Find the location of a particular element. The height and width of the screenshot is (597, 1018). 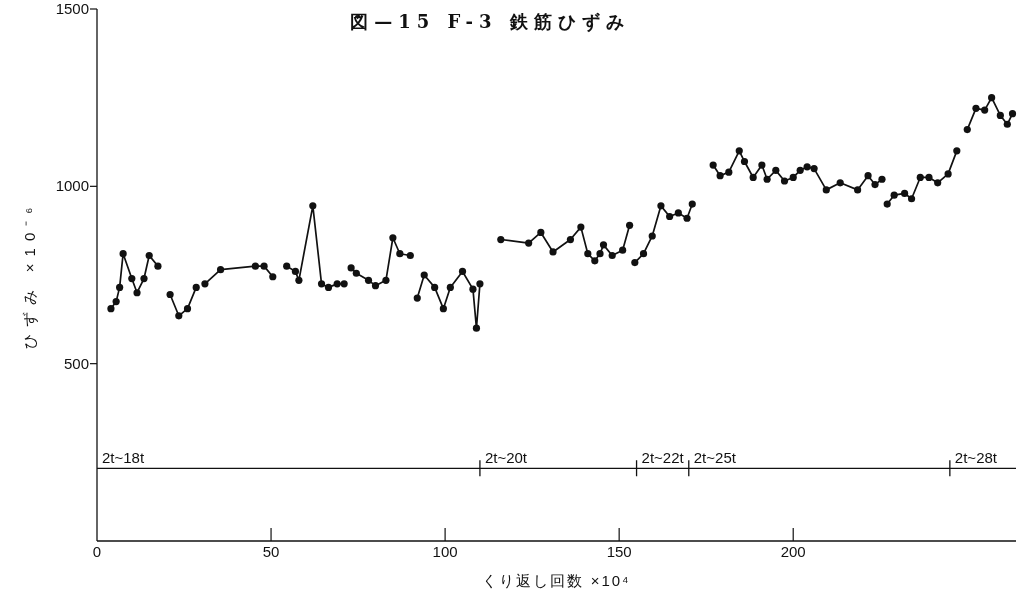

annotation: 2t~28t is located at coordinates (975, 458).